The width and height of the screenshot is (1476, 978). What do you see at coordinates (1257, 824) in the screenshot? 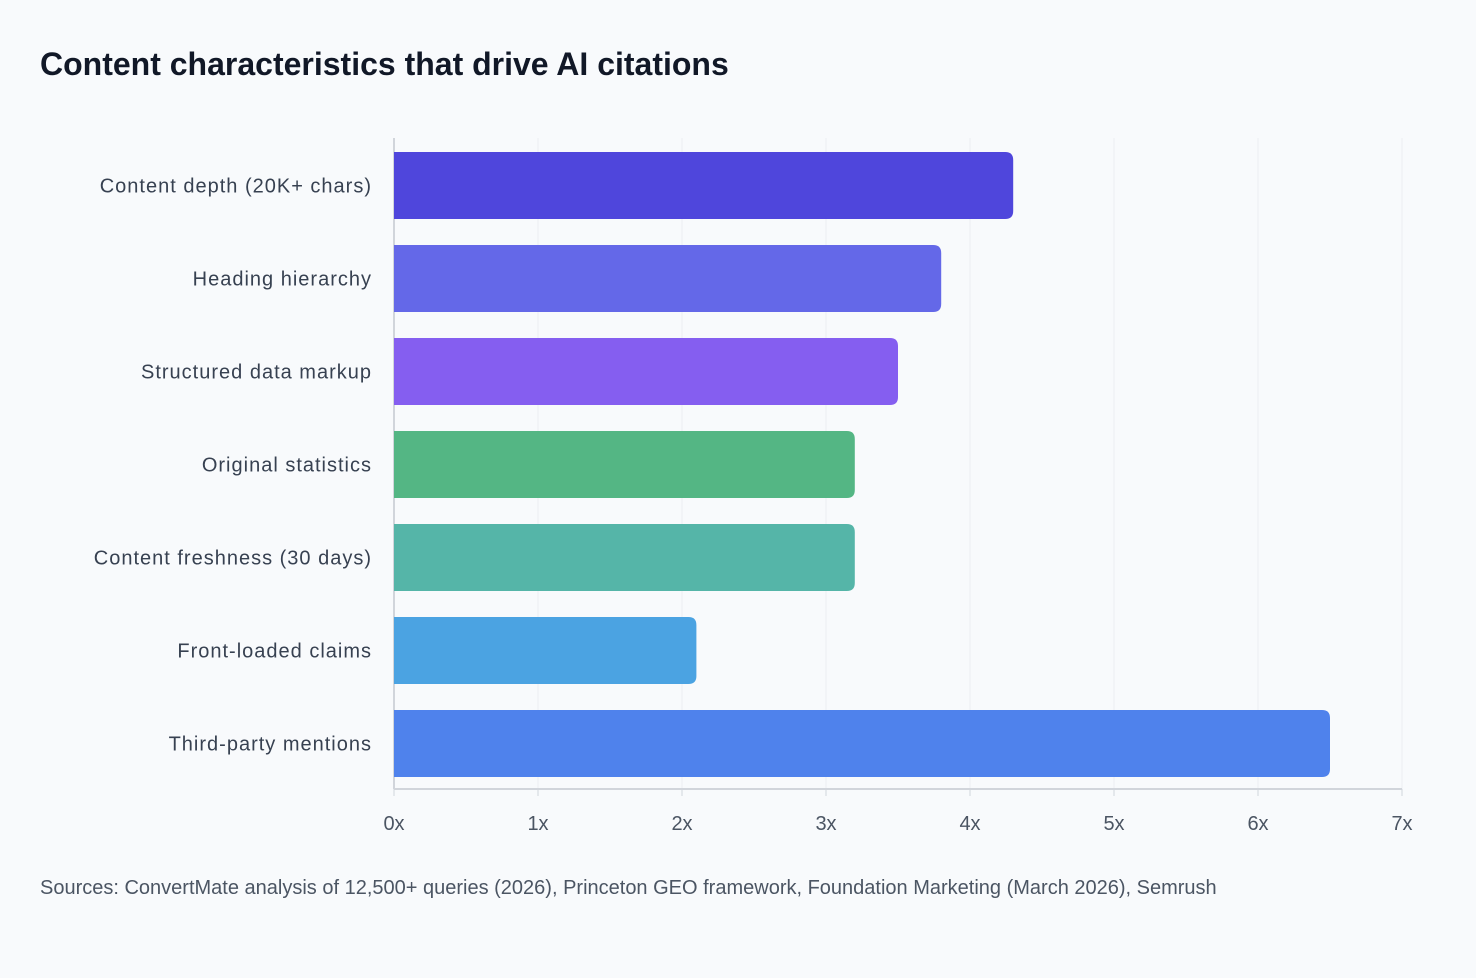
I see `x-tick-label: 6x` at bounding box center [1257, 824].